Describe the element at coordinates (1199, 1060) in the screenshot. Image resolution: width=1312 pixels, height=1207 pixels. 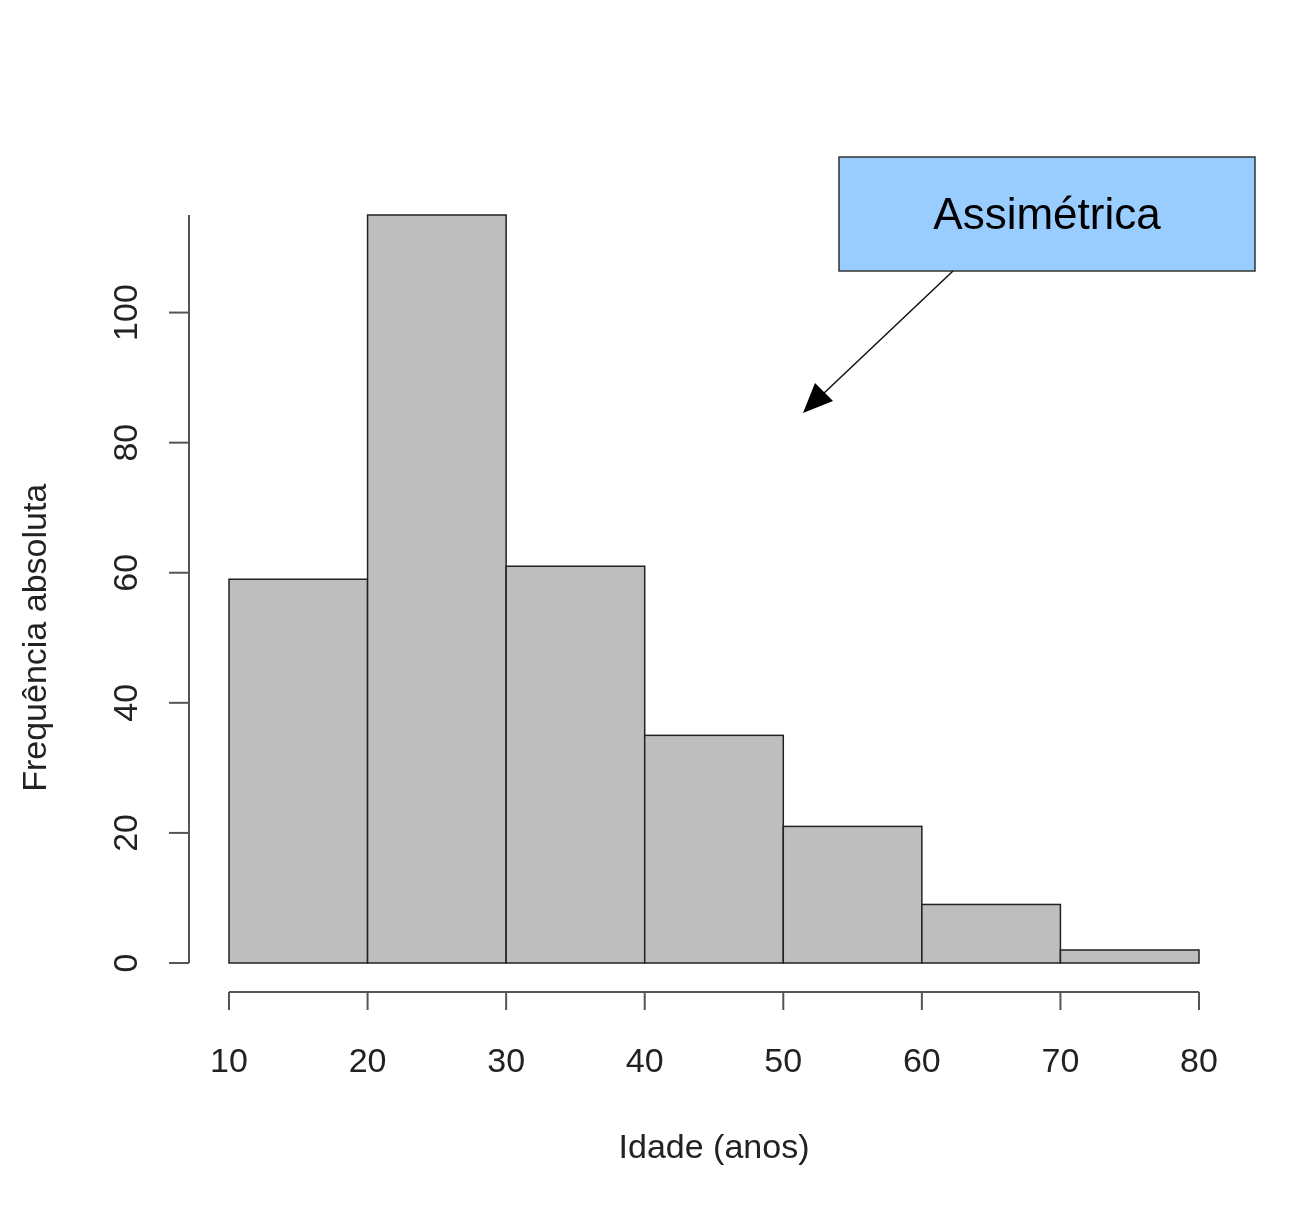
I see `x-tick-label: 80` at that location.